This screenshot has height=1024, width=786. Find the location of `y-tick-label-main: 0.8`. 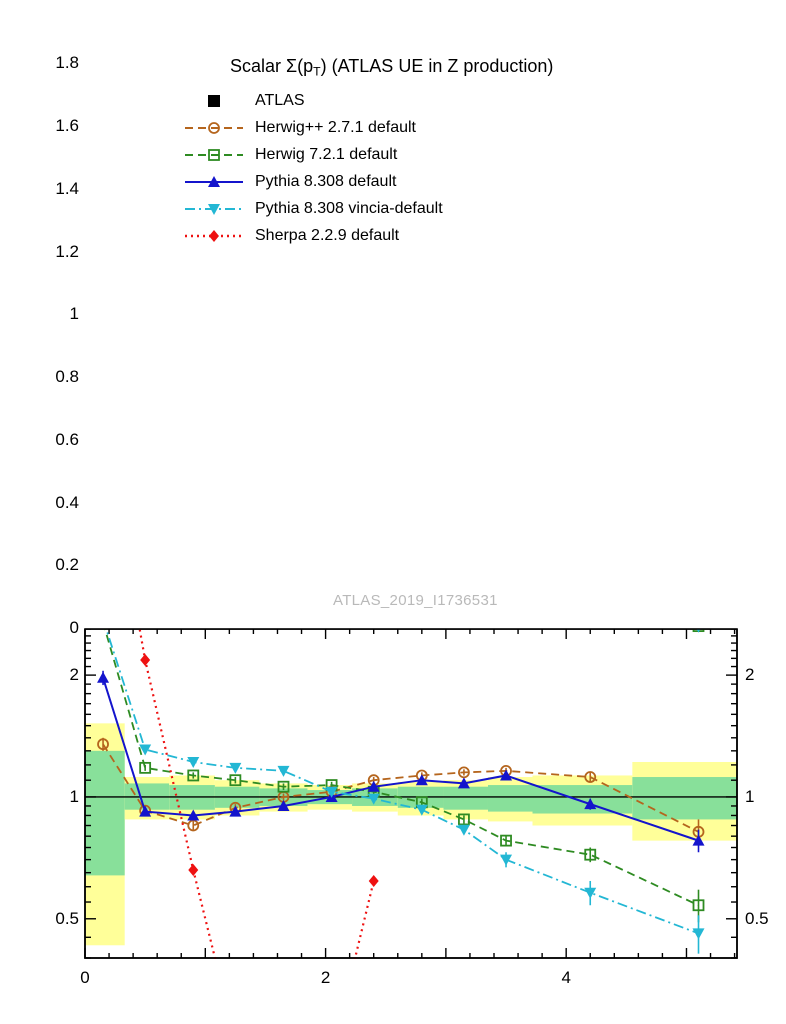

y-tick-label-main: 0.8 is located at coordinates (67, 377).